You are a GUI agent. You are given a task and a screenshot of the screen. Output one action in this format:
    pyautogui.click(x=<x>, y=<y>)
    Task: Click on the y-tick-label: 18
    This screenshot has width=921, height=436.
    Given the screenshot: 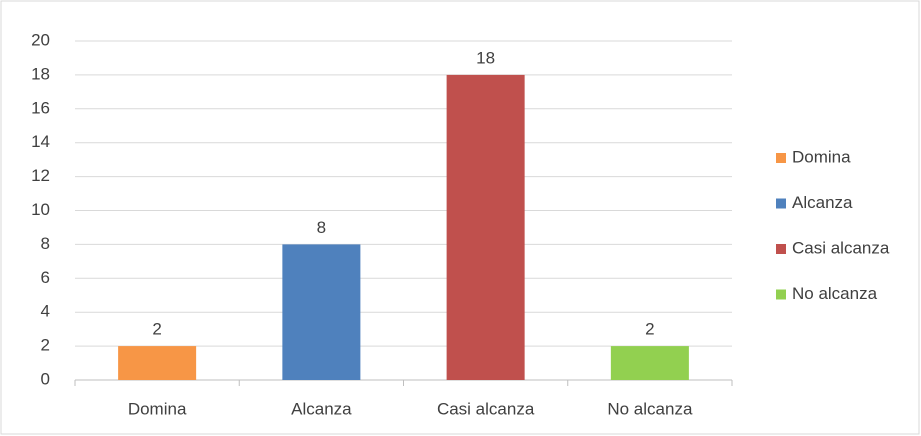 What is the action you would take?
    pyautogui.click(x=40, y=73)
    